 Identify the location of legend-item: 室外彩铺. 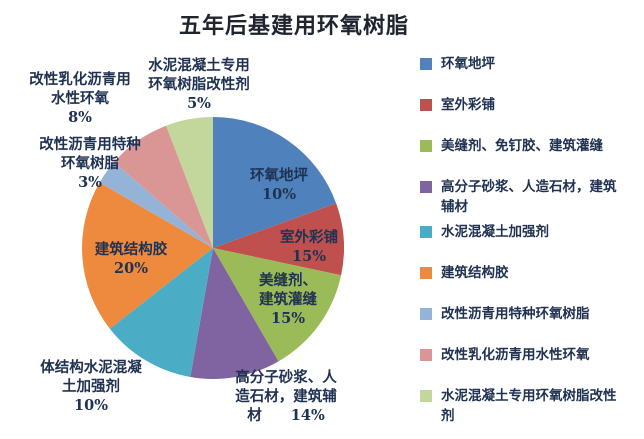
(526, 105).